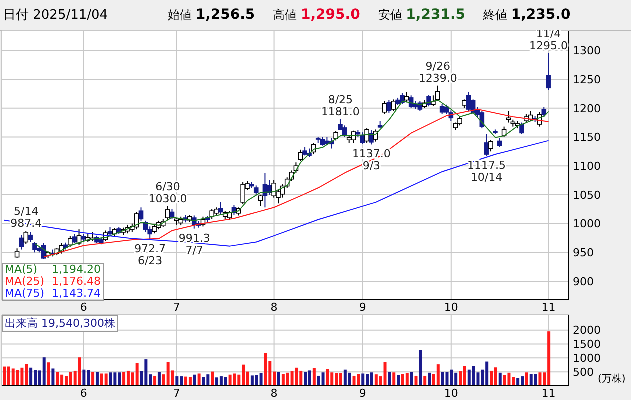 The width and height of the screenshot is (631, 400). What do you see at coordinates (587, 109) in the screenshot?
I see `y-tick-label: 1200` at bounding box center [587, 109].